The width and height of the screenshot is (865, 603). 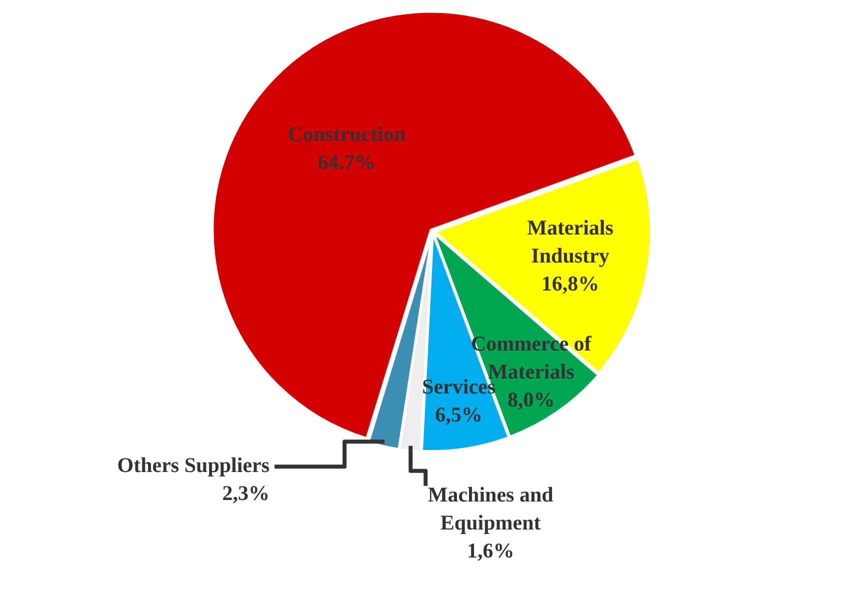 What do you see at coordinates (491, 508) in the screenshot?
I see `slice-label: Machines and Equipment` at bounding box center [491, 508].